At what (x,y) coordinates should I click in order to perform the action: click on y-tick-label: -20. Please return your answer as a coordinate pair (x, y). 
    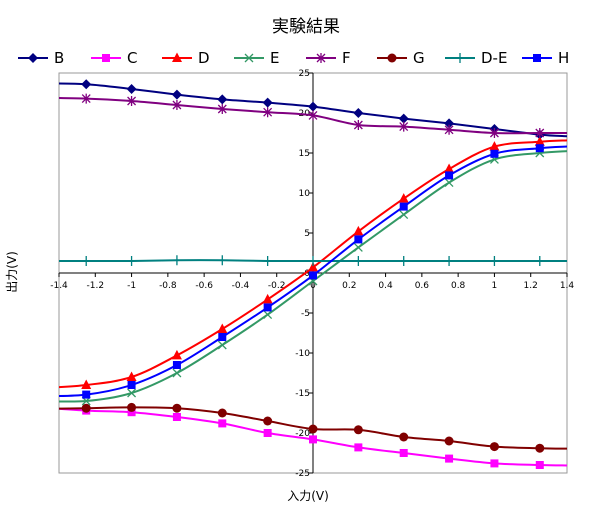
    Looking at the image, I should click on (302, 434).